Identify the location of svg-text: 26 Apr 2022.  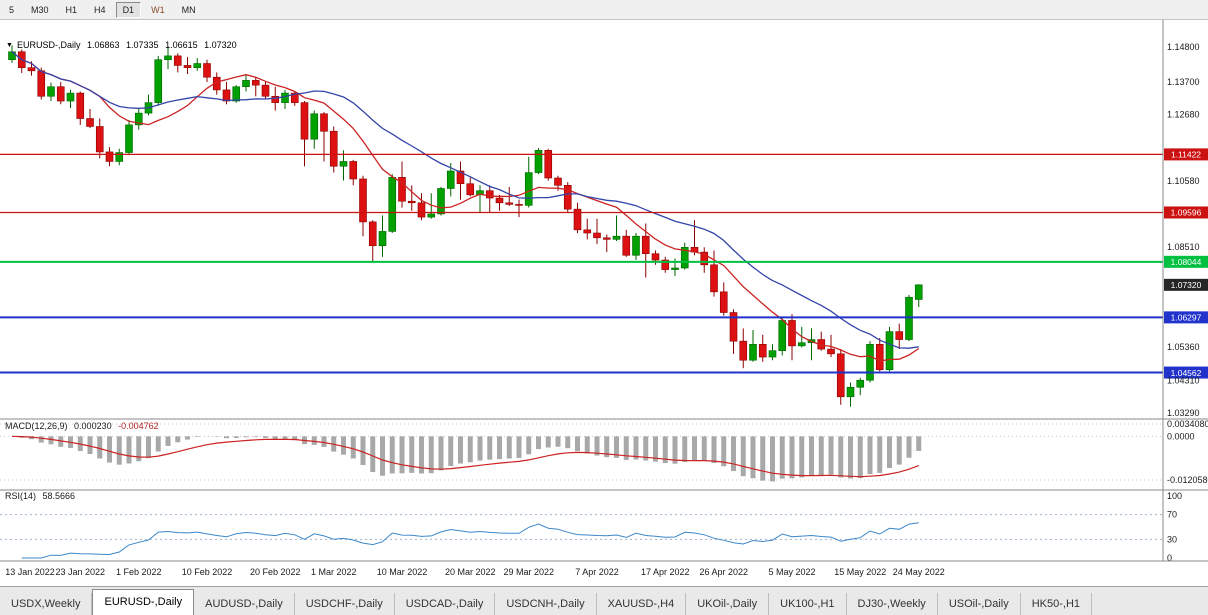
(723, 572).